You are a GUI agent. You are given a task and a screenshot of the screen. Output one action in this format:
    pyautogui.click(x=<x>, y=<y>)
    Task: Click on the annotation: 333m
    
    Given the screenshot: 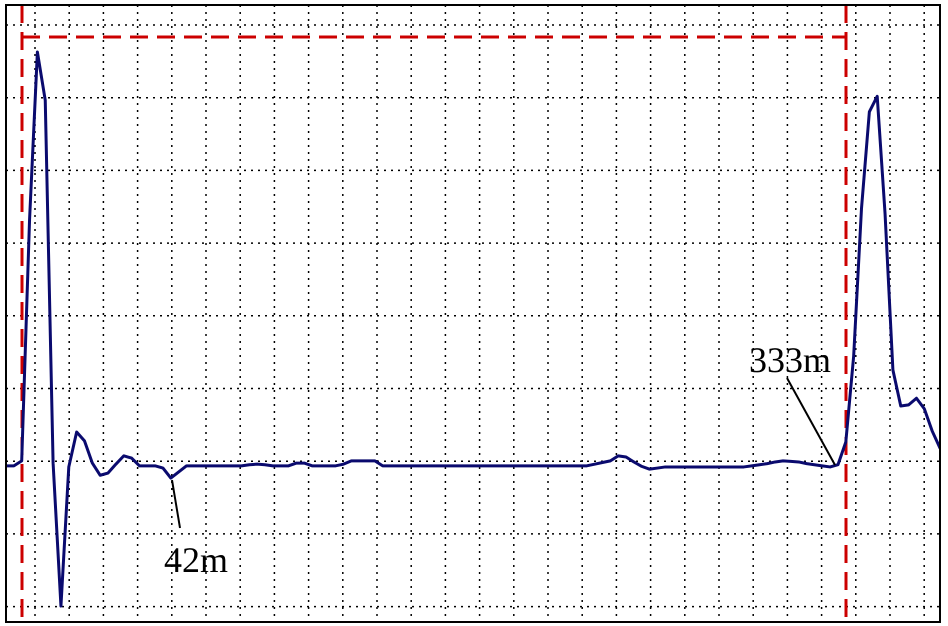 What is the action you would take?
    pyautogui.click(x=790, y=360)
    